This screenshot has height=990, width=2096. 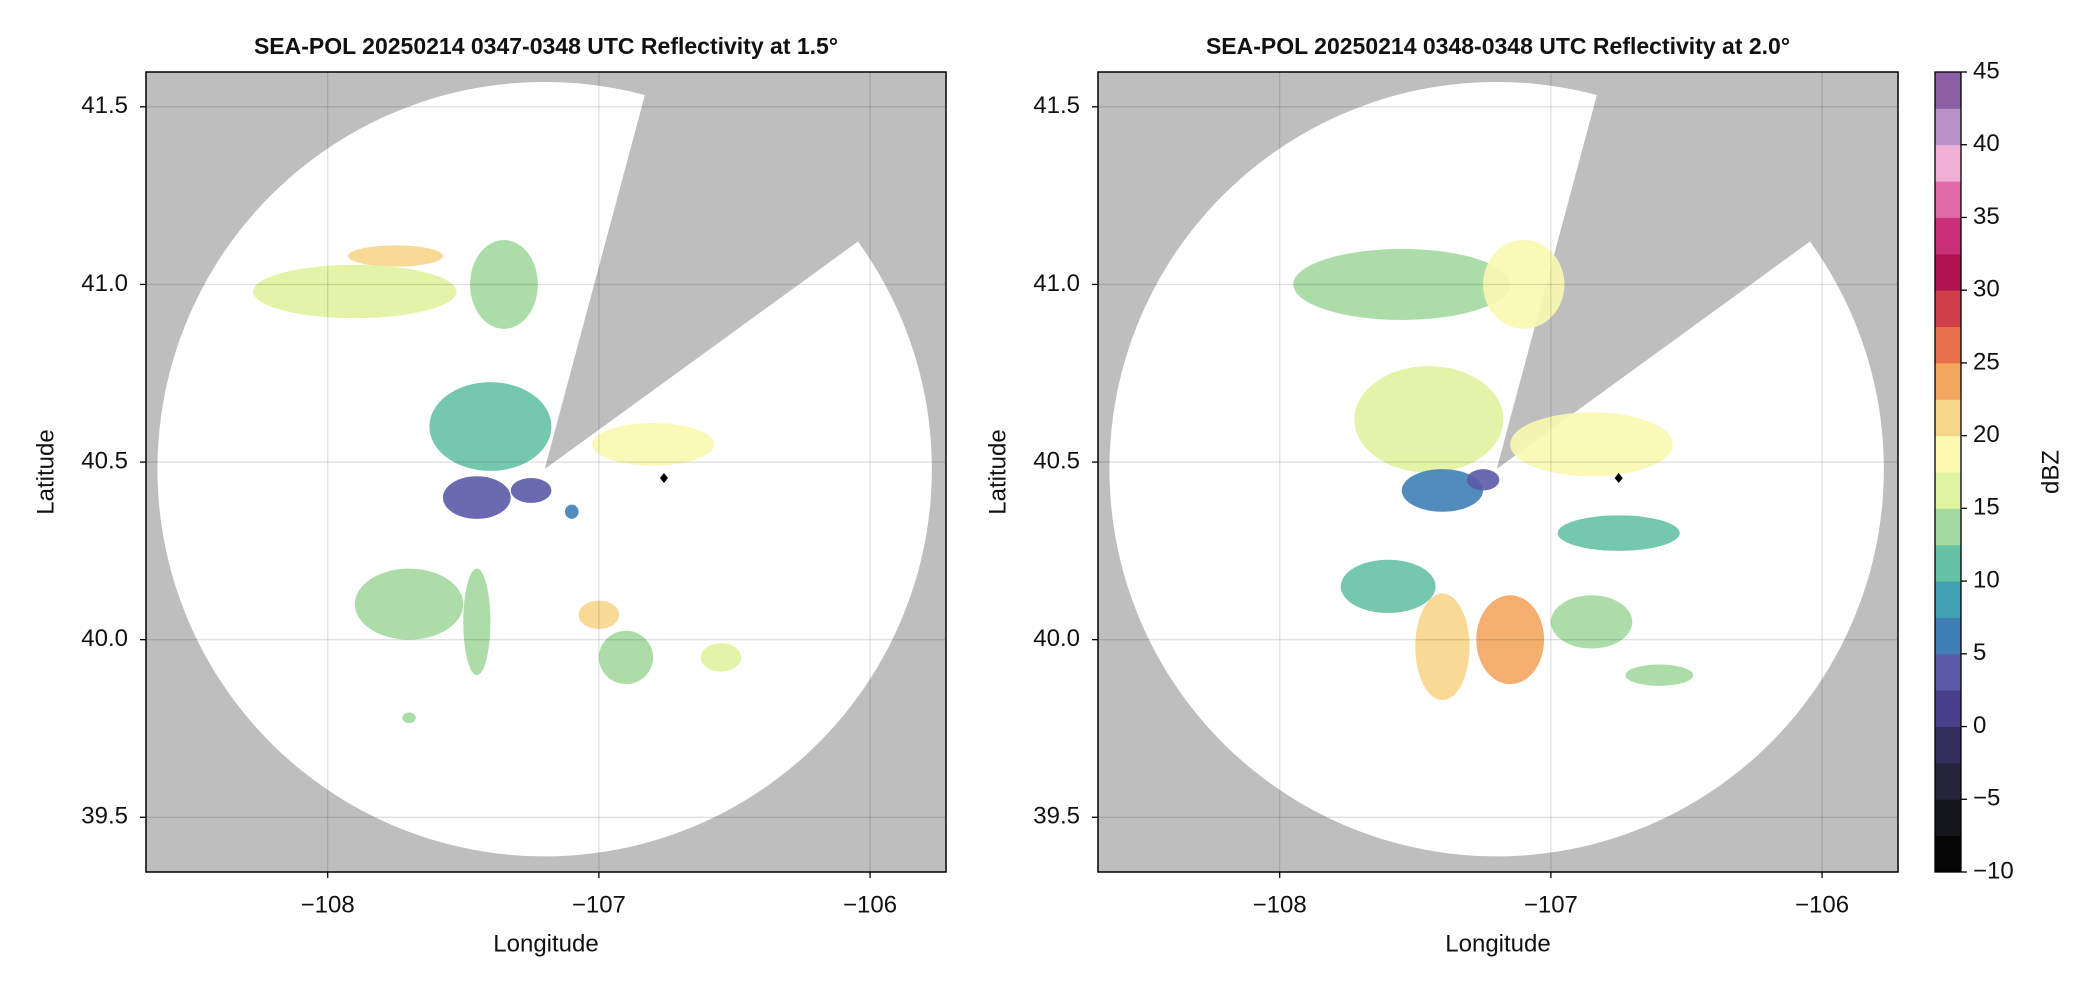 What do you see at coordinates (1986, 143) in the screenshot?
I see `colorbar-tick-label: 40` at bounding box center [1986, 143].